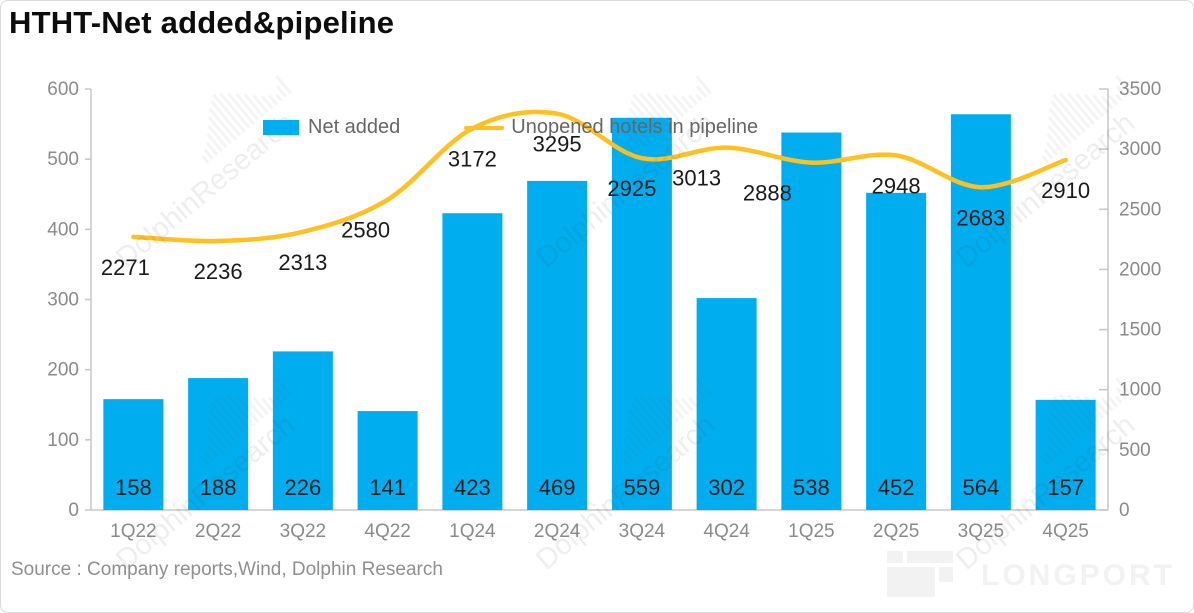 Image resolution: width=1194 pixels, height=613 pixels. Describe the element at coordinates (642, 531) in the screenshot. I see `x-tick-label: 3Q24` at that location.